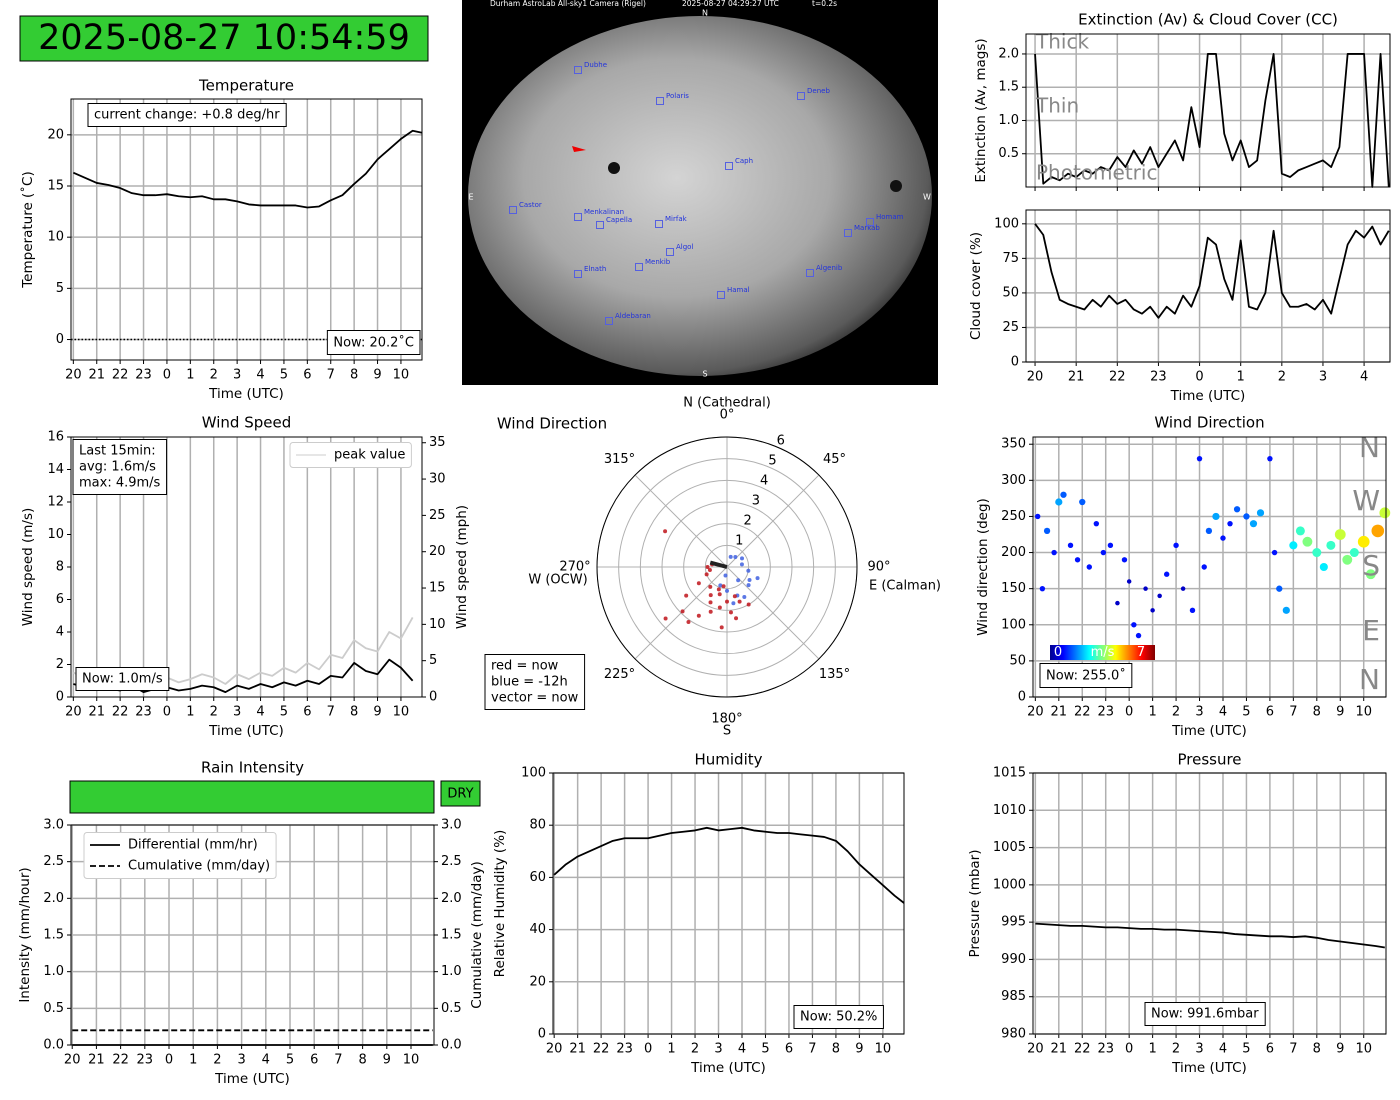 The width and height of the screenshot is (1400, 1100). I want to click on compass-label: W, so click(1366, 500).